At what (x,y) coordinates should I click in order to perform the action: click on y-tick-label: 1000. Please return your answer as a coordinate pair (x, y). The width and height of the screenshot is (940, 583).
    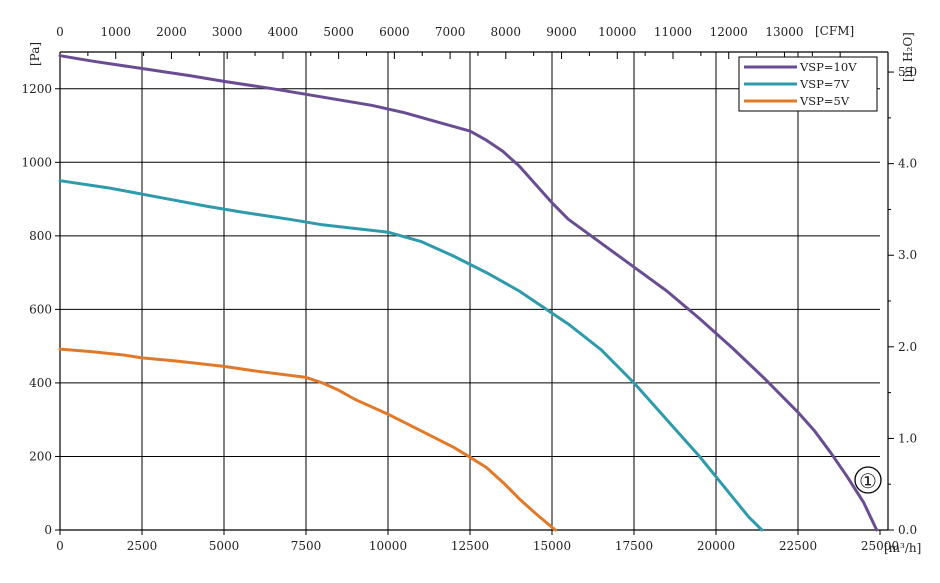
    Looking at the image, I should click on (36, 162).